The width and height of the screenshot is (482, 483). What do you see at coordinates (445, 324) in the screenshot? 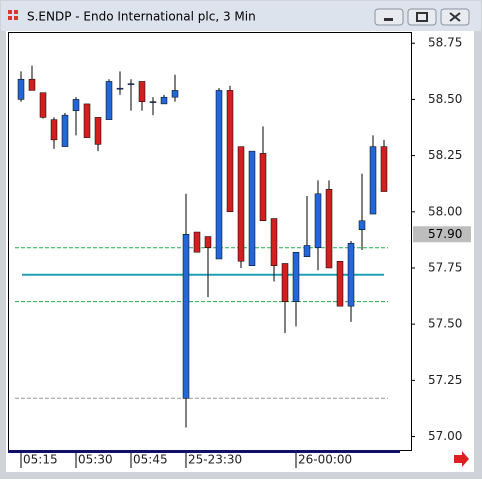
I see `y-tick-label: 57.50` at bounding box center [445, 324].